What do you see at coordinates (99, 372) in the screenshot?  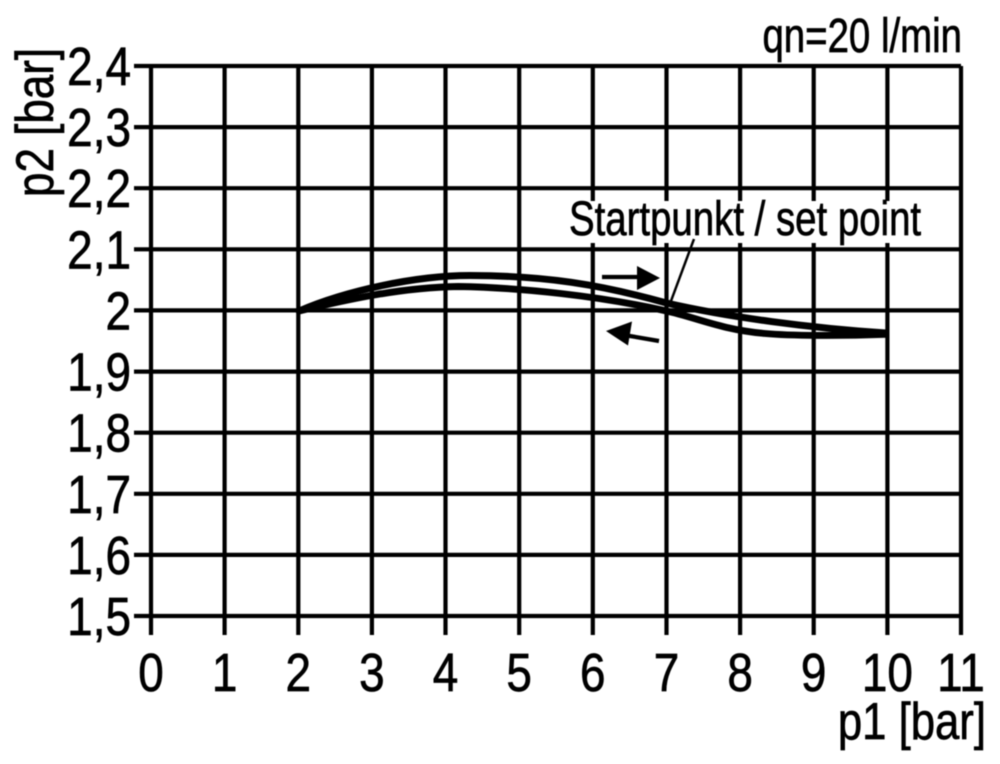 I see `svg-text: 1,9` at bounding box center [99, 372].